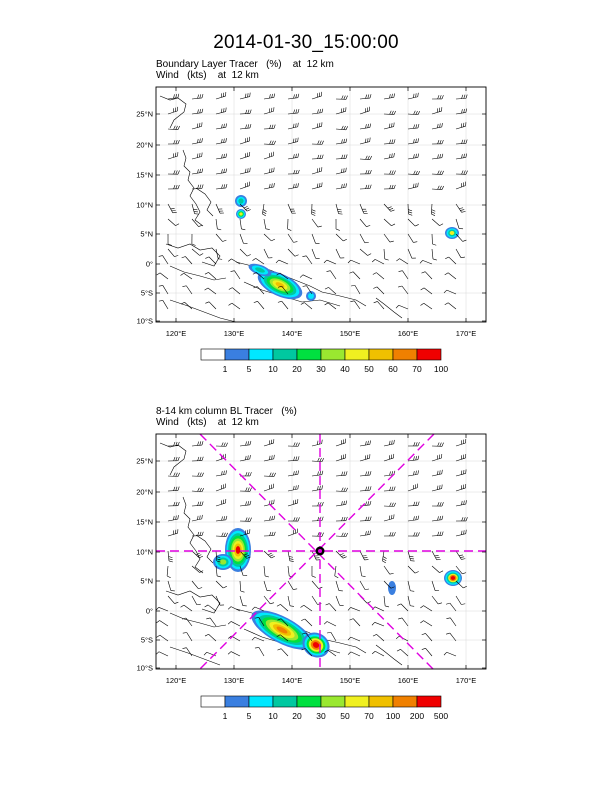  Describe the element at coordinates (144, 522) in the screenshot. I see `lat-tick-label: 15°N` at that location.